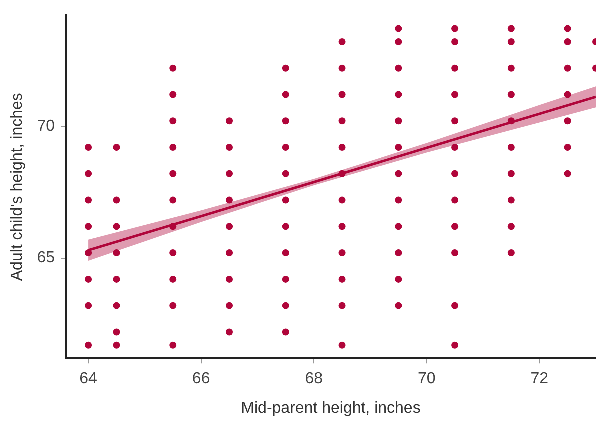 The width and height of the screenshot is (600, 426). Describe the element at coordinates (539, 379) in the screenshot. I see `x-tick-label: 72` at that location.